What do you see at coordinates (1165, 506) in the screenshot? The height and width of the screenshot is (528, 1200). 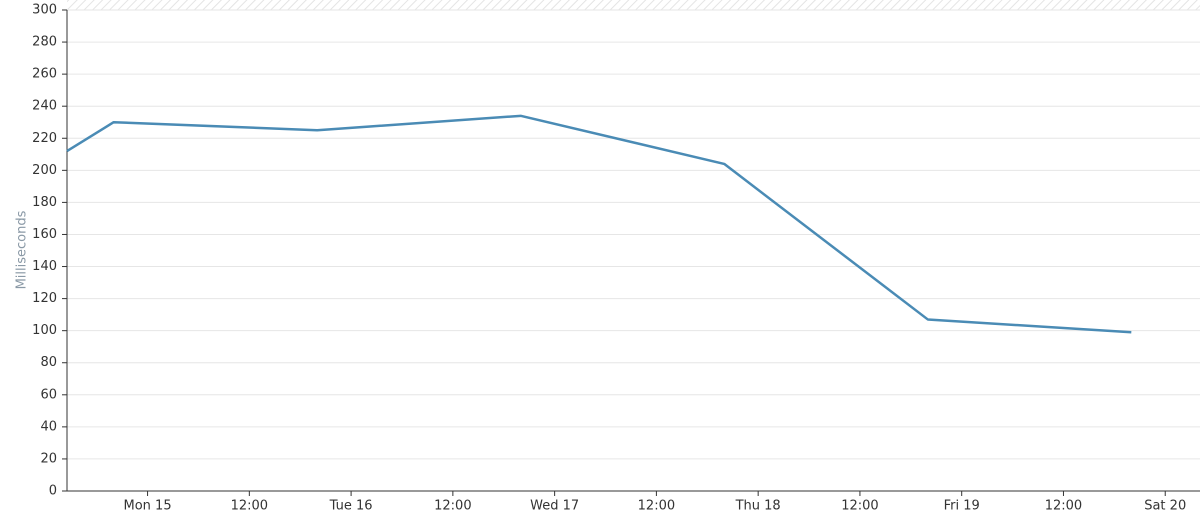 I see `x-tick-label: Sat 20` at bounding box center [1165, 506].